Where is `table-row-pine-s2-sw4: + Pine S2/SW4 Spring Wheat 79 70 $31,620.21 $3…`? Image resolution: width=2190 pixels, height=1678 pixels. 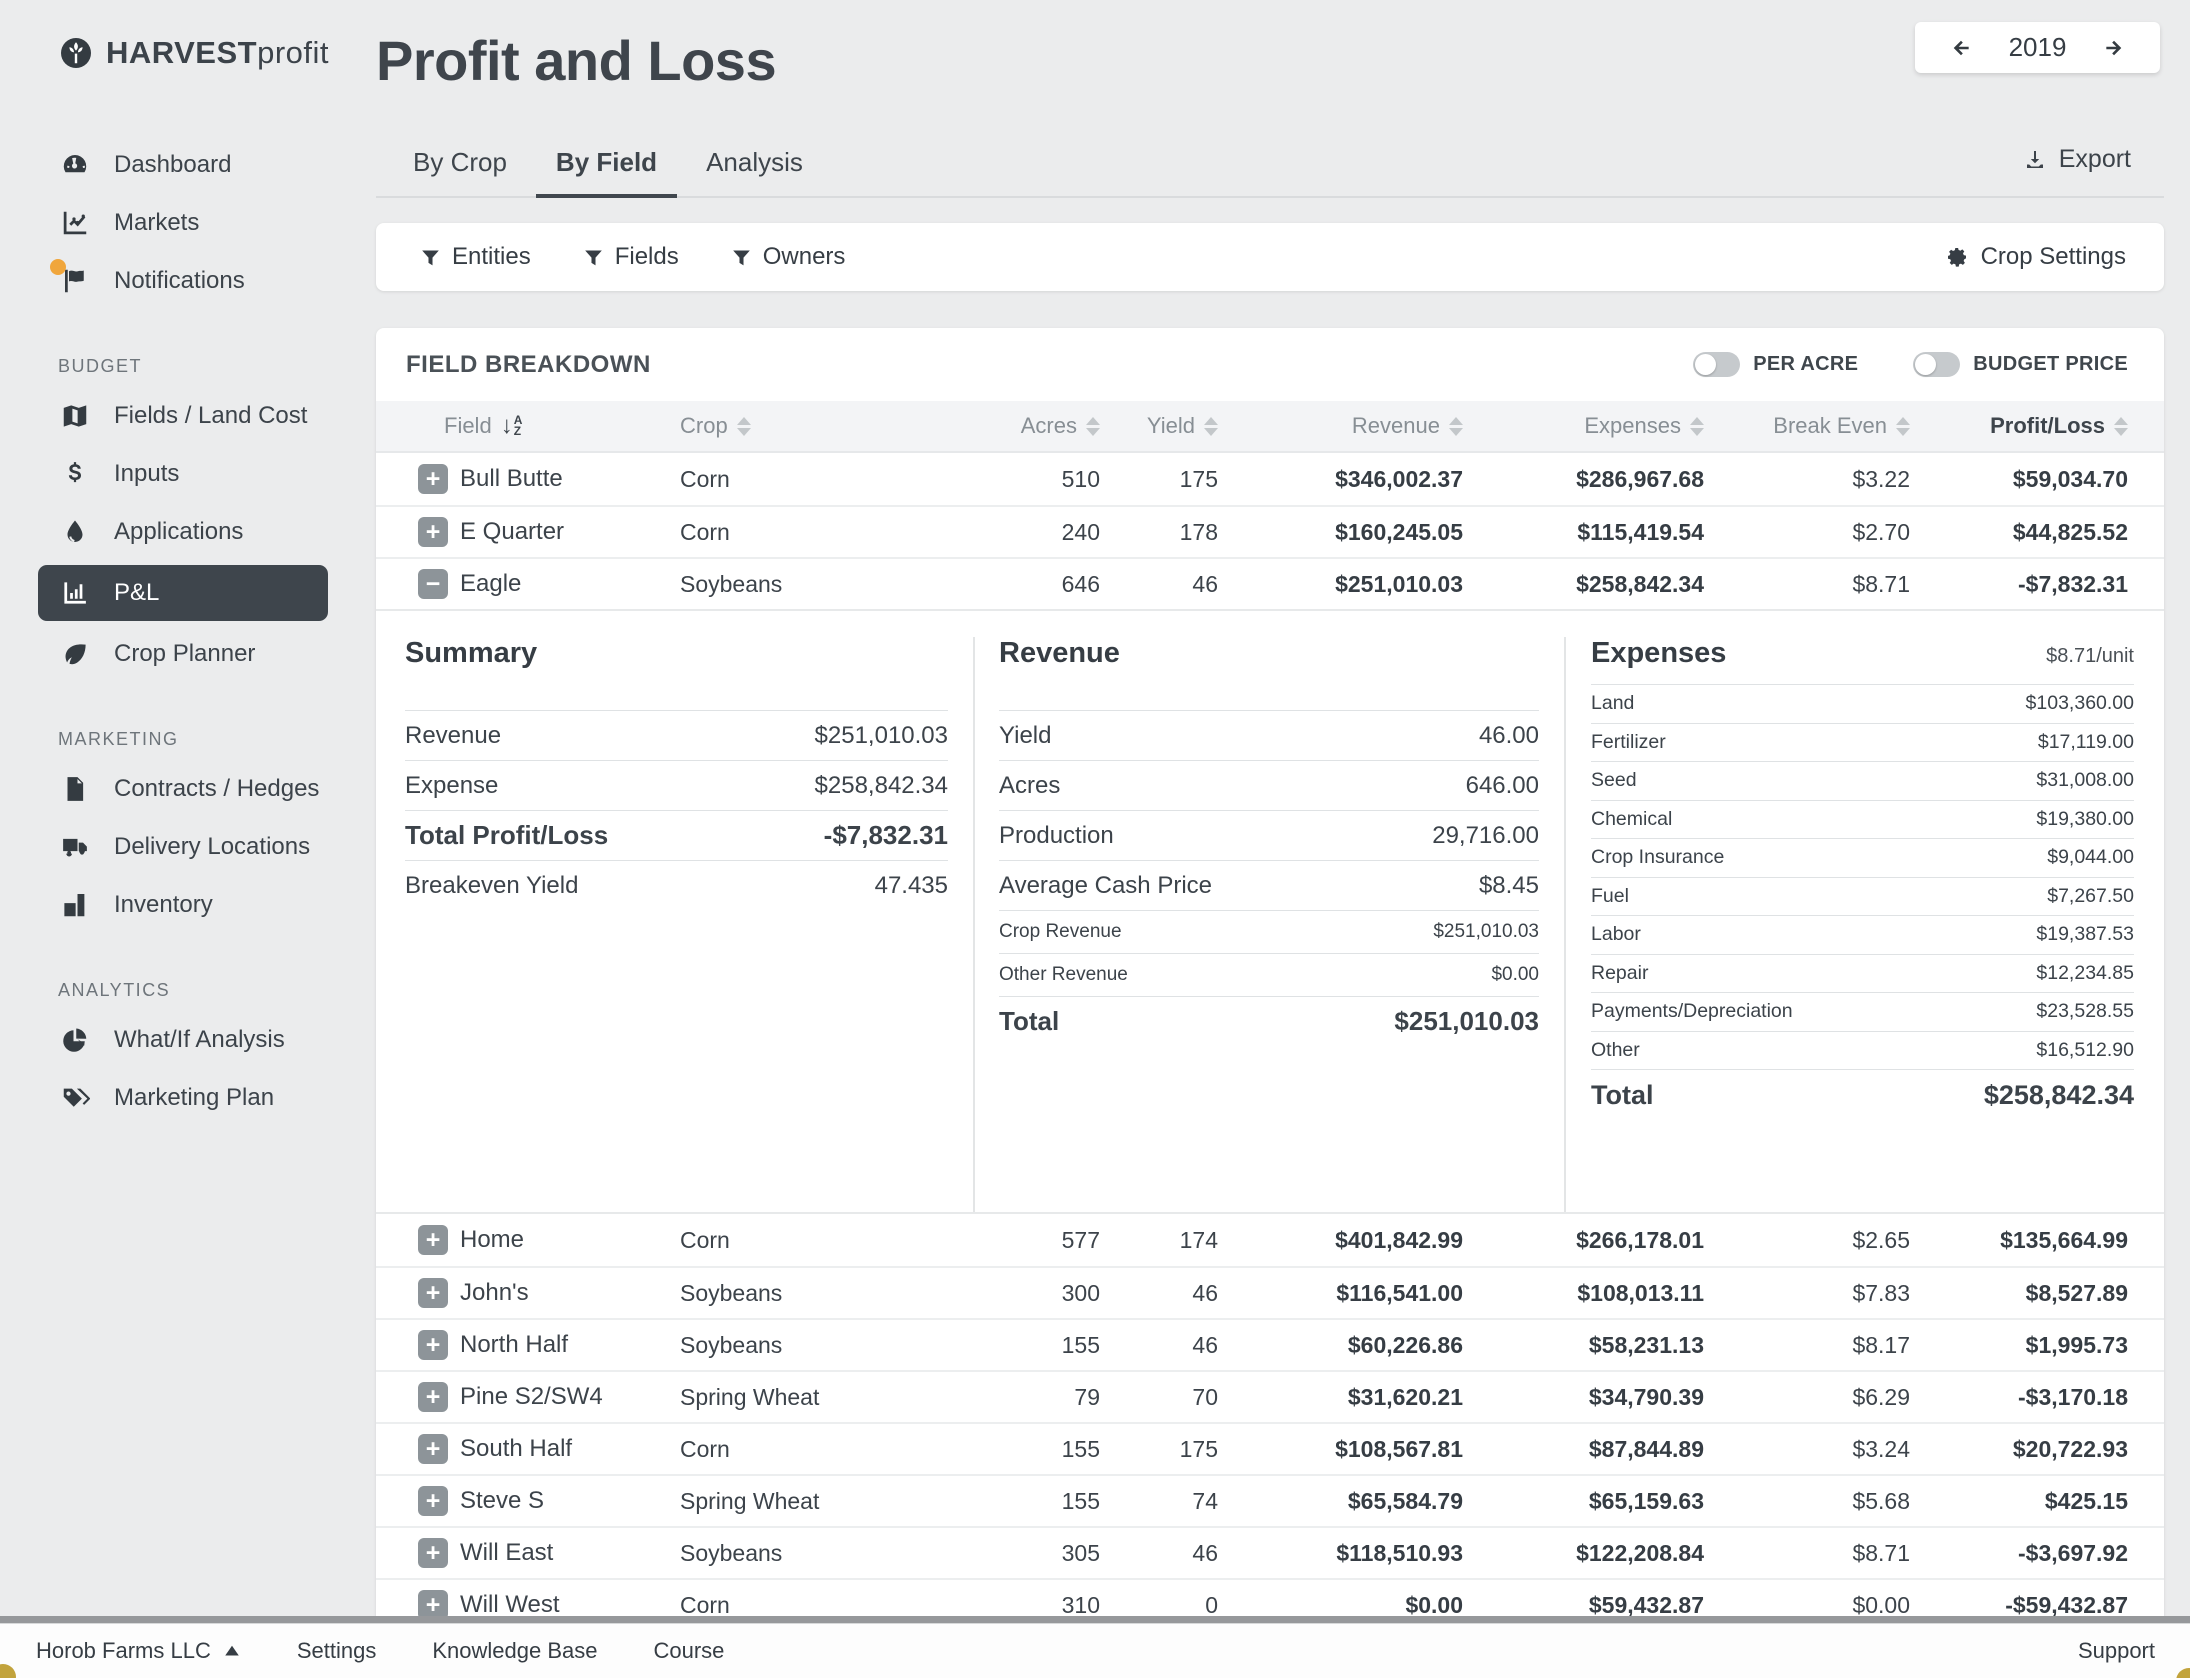
table-row-pine-s2-sw4: + Pine S2/SW4 Spring Wheat 79 70 $31,620.21 $3… is located at coordinates (1270, 1396).